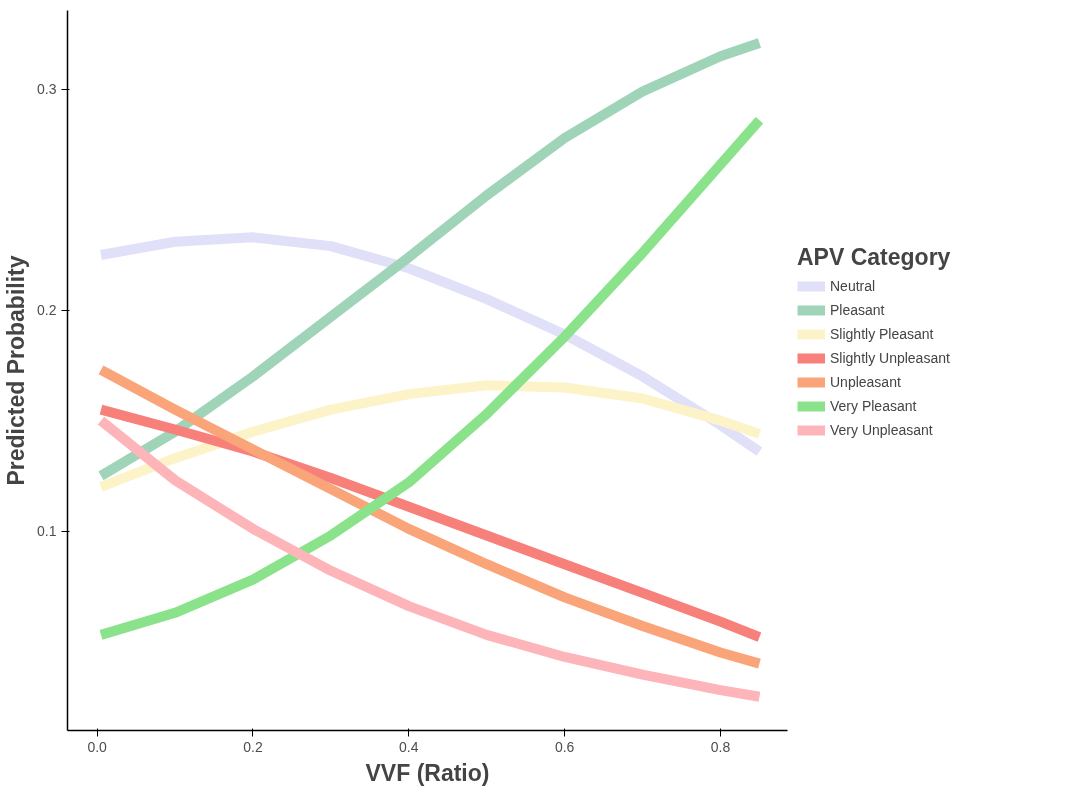 Image resolution: width=1077 pixels, height=807 pixels. Describe the element at coordinates (47, 310) in the screenshot. I see `y-tick-label: 0.2` at that location.